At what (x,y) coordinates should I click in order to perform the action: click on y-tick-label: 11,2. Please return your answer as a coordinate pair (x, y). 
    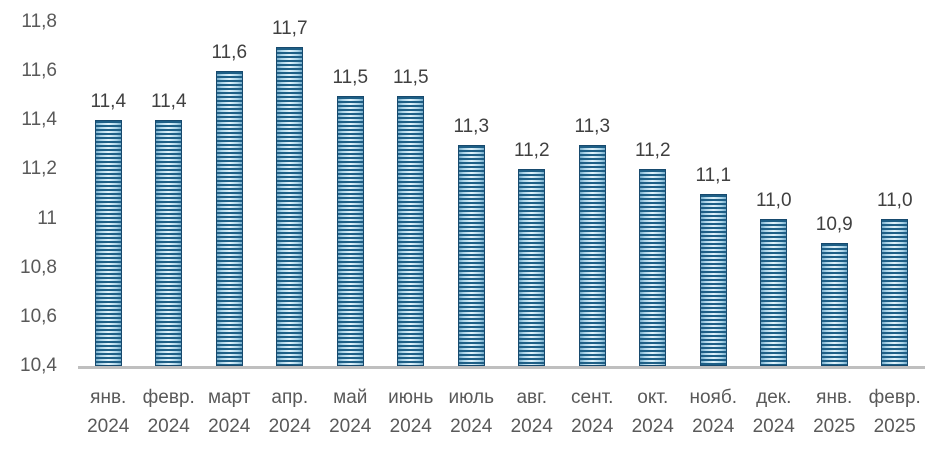
    Looking at the image, I should click on (39, 169).